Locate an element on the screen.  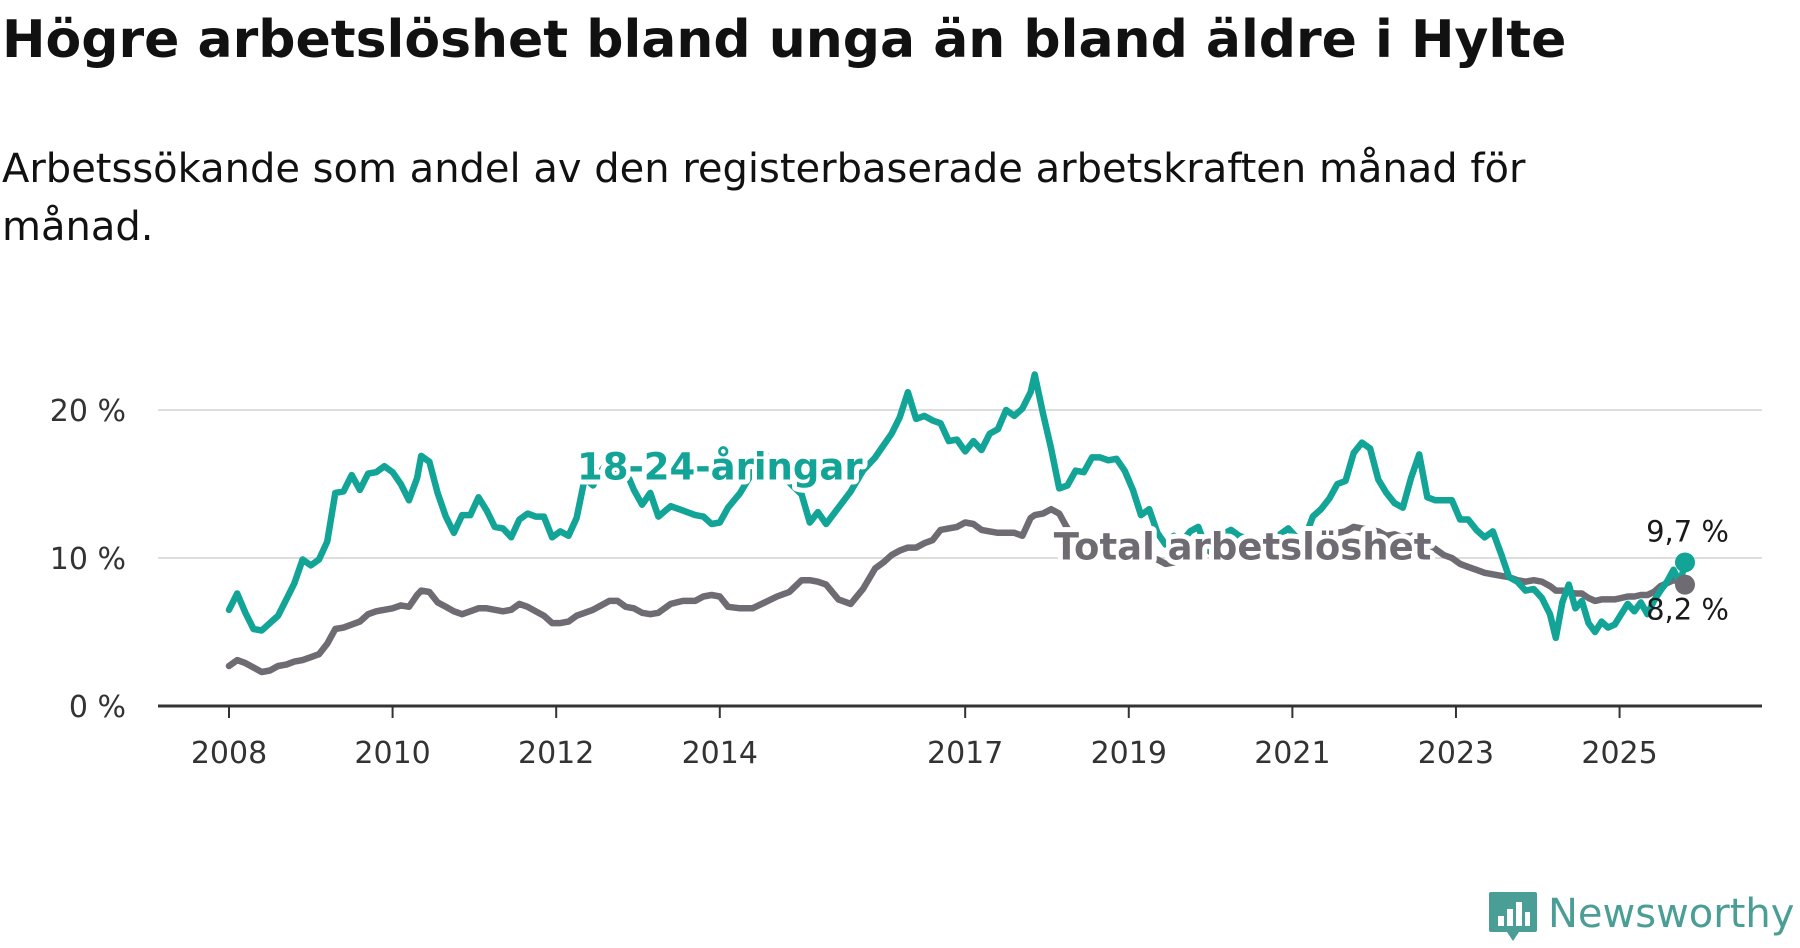
x-tick-label: 2014 is located at coordinates (720, 753).